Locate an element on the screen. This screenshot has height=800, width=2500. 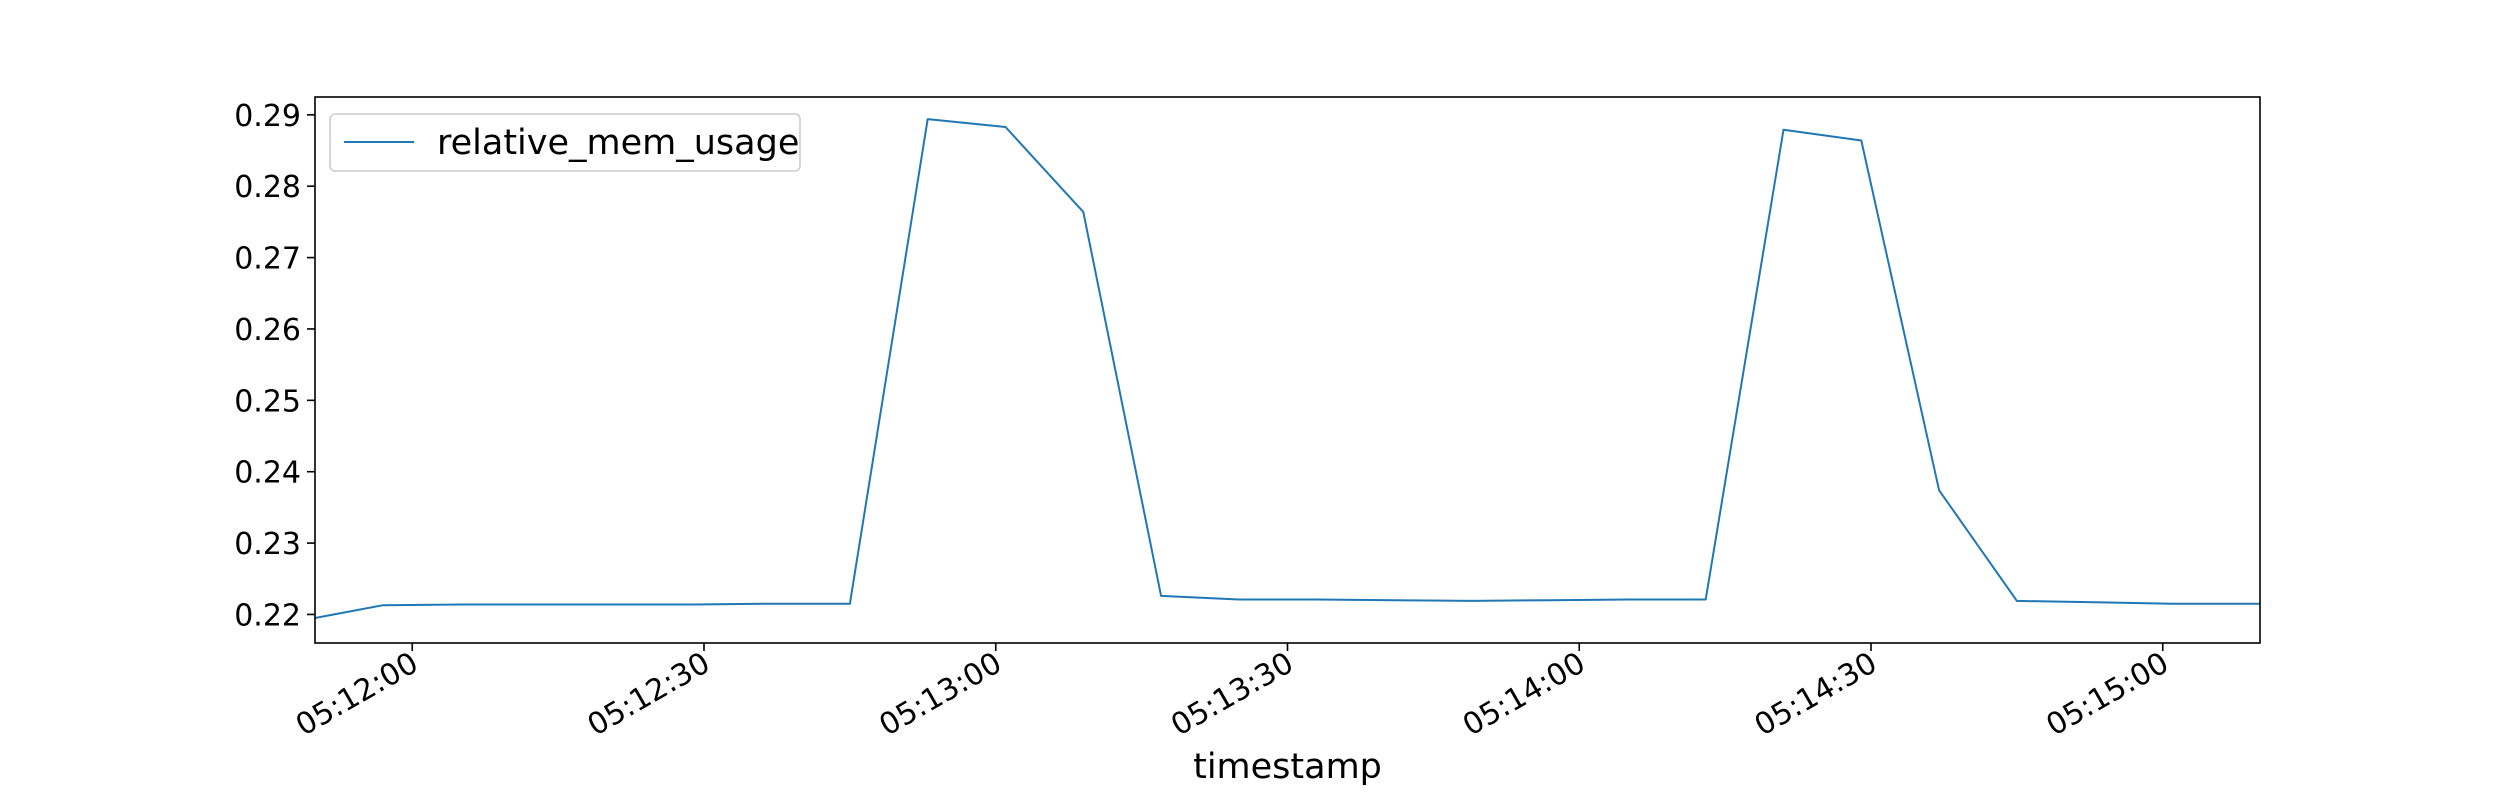
y-tick-label: 0.24 is located at coordinates (267, 473).